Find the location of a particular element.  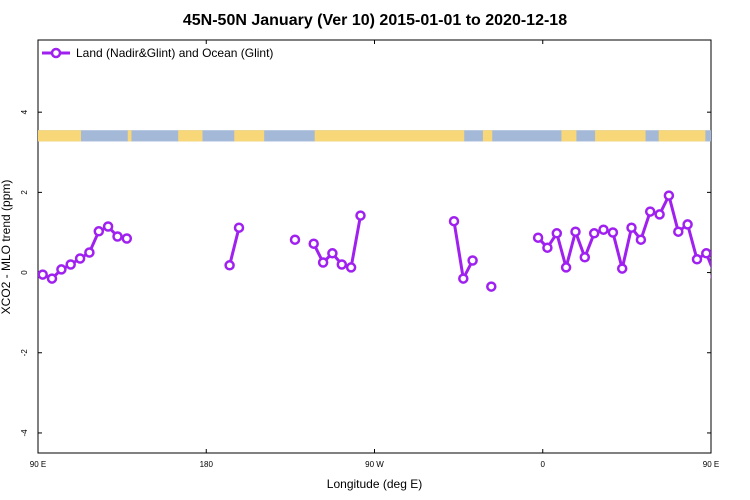

x-tick-label: 180 is located at coordinates (207, 464).